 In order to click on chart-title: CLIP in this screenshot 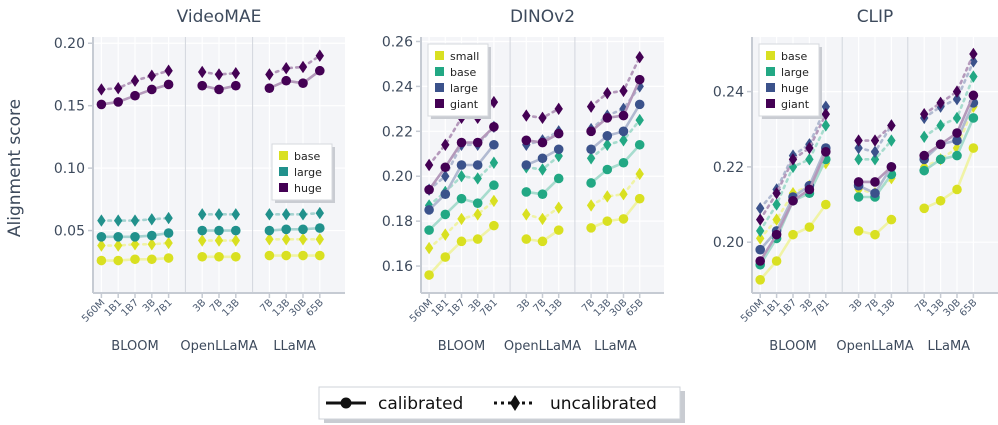, I will do `click(875, 17)`.